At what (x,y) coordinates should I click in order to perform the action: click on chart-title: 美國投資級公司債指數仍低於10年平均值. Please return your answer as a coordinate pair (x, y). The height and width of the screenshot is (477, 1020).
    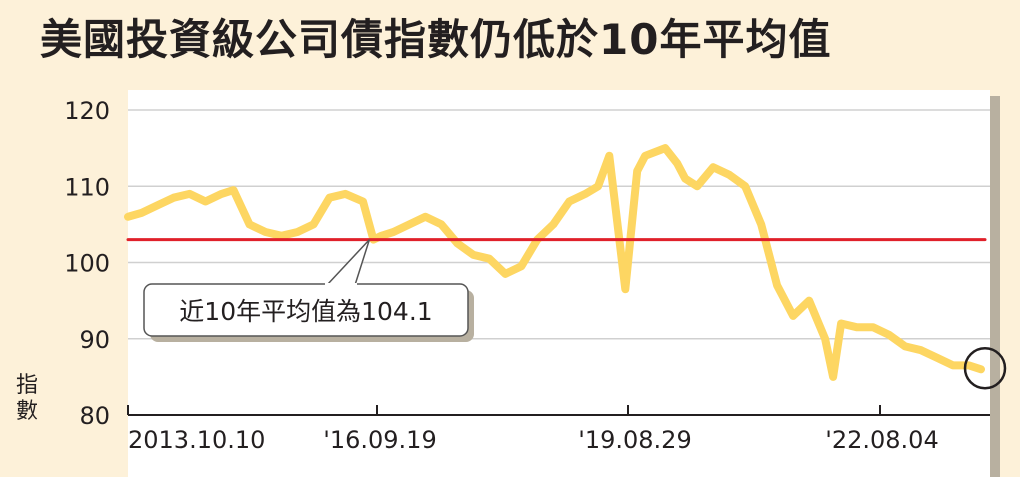
    Looking at the image, I should click on (436, 39).